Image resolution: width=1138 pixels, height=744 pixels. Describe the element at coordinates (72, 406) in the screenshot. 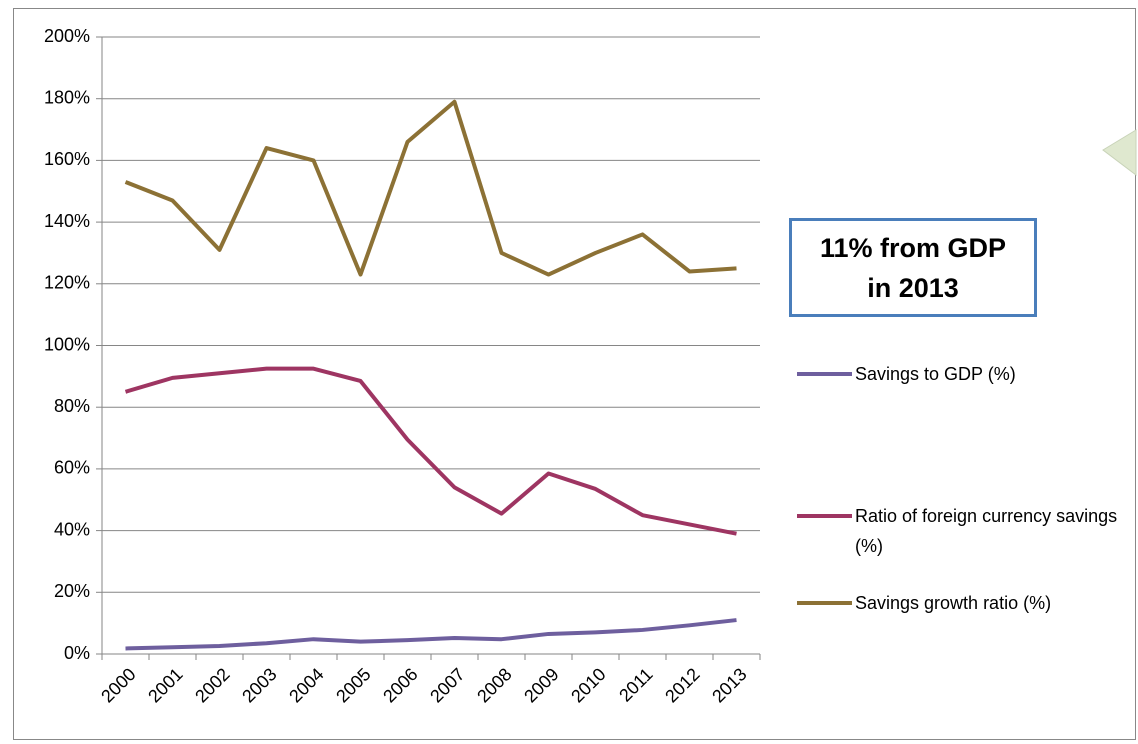

I see `y-tick-label: 80%` at that location.